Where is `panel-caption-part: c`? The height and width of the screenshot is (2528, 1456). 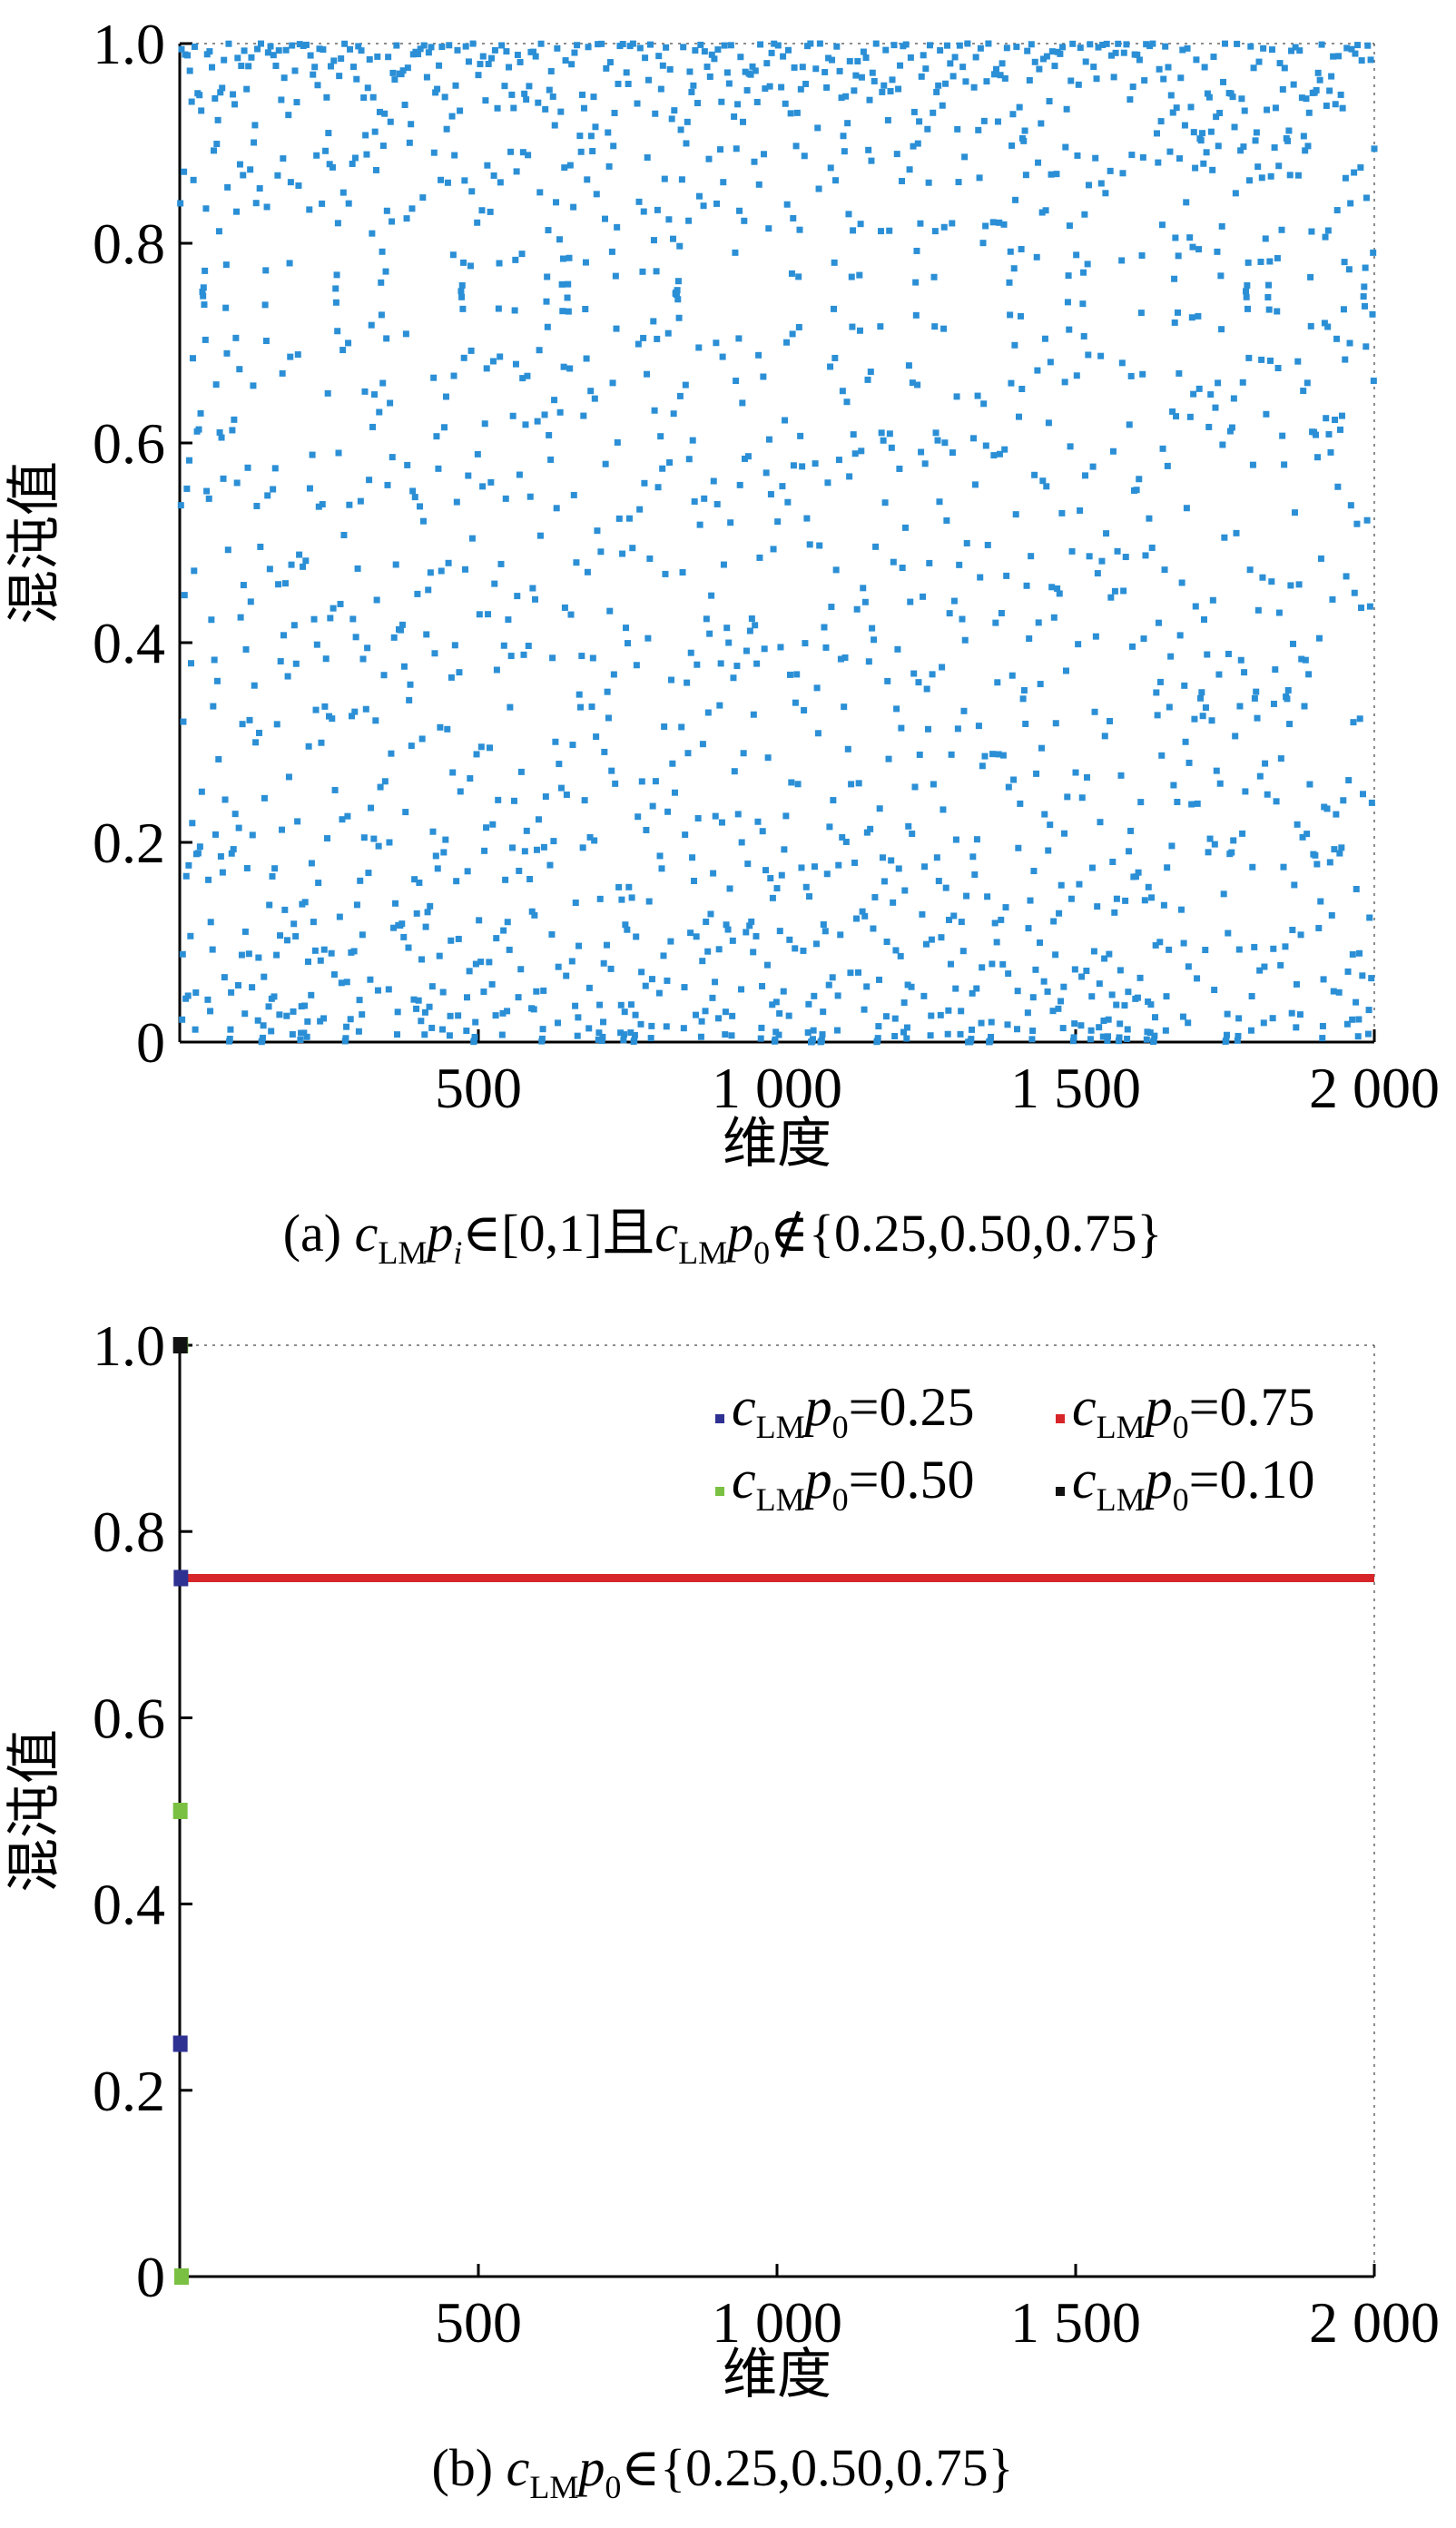 panel-caption-part: c is located at coordinates (666, 1233).